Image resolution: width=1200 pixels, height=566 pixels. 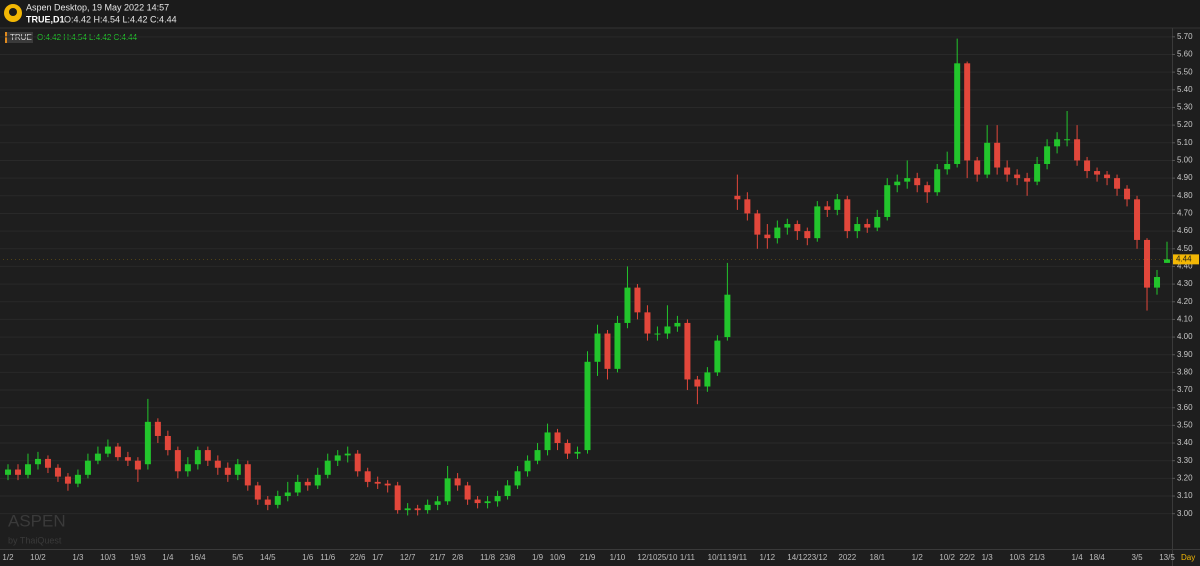 What do you see at coordinates (688, 557) in the screenshot?
I see `x-tick-label: 1/11` at bounding box center [688, 557].